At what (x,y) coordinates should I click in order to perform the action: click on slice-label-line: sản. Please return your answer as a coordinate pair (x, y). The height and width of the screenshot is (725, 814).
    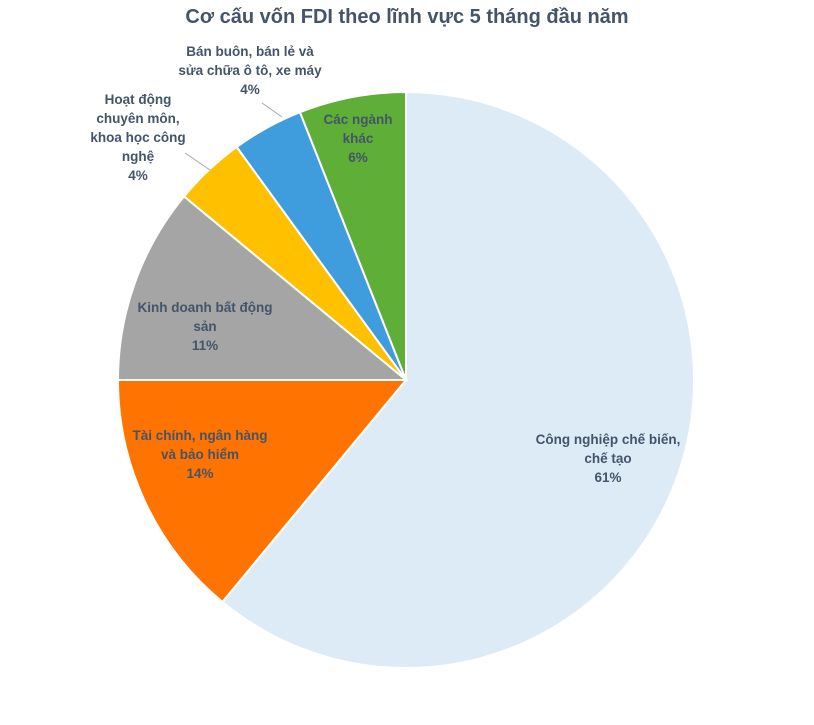
    Looking at the image, I should click on (204, 326).